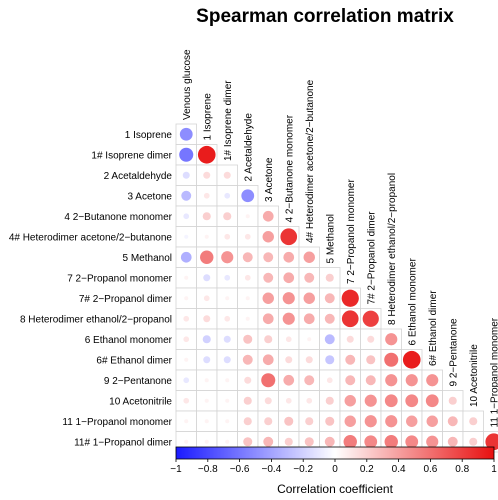  What do you see at coordinates (147, 258) in the screenshot?
I see `row-label: 5 Methanol` at bounding box center [147, 258].